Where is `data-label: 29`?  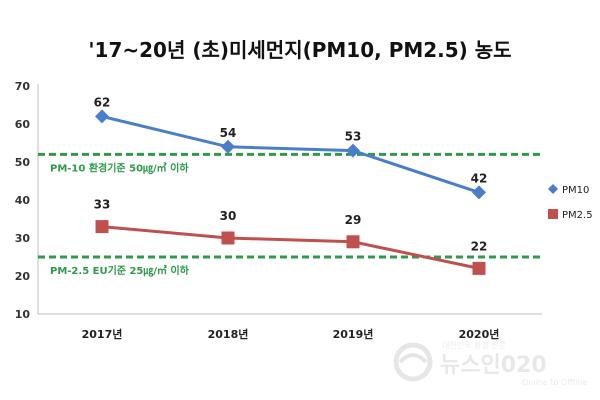 data-label: 29 is located at coordinates (353, 220).